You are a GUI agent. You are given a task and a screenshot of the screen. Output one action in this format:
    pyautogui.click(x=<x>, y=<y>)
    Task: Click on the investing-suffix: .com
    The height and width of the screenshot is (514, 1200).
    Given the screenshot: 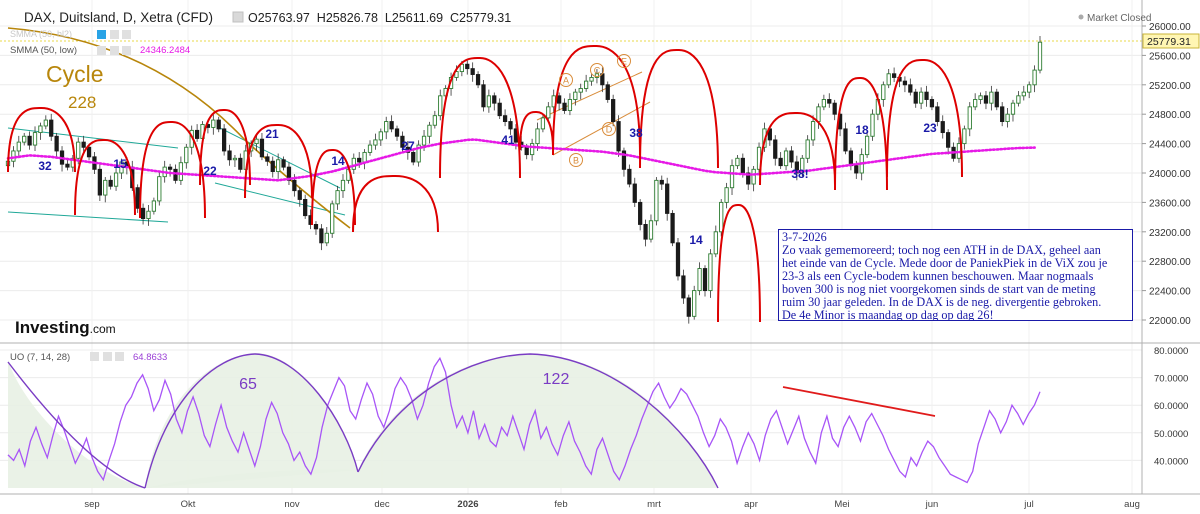 What is the action you would take?
    pyautogui.click(x=103, y=329)
    